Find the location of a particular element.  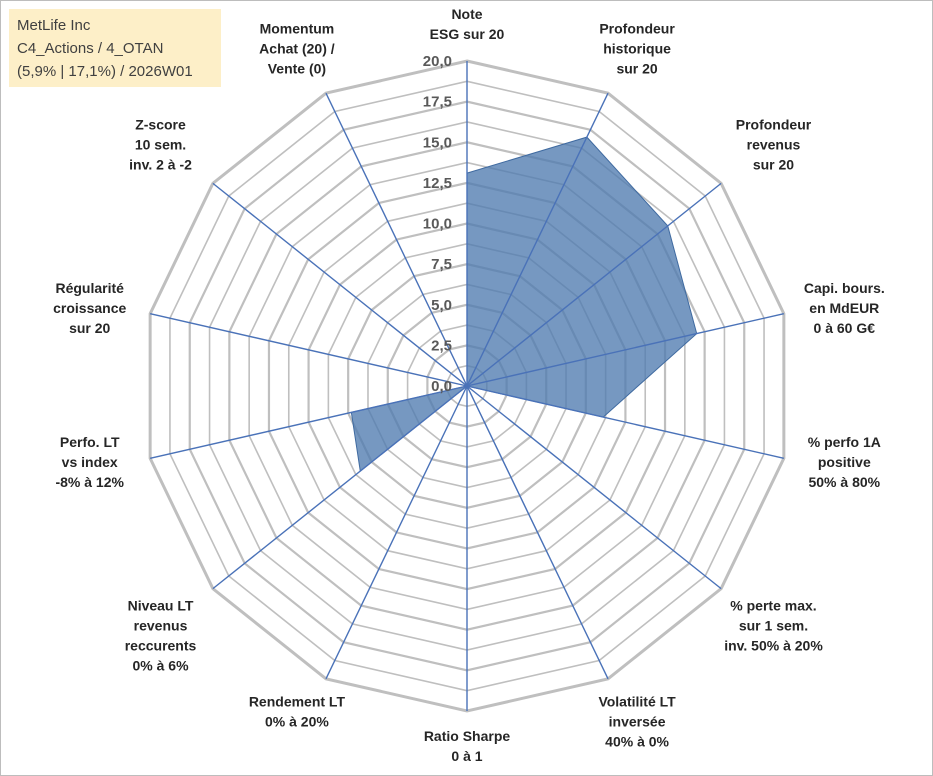

axis-label-line: inv. 2 à -2 is located at coordinates (160, 165).